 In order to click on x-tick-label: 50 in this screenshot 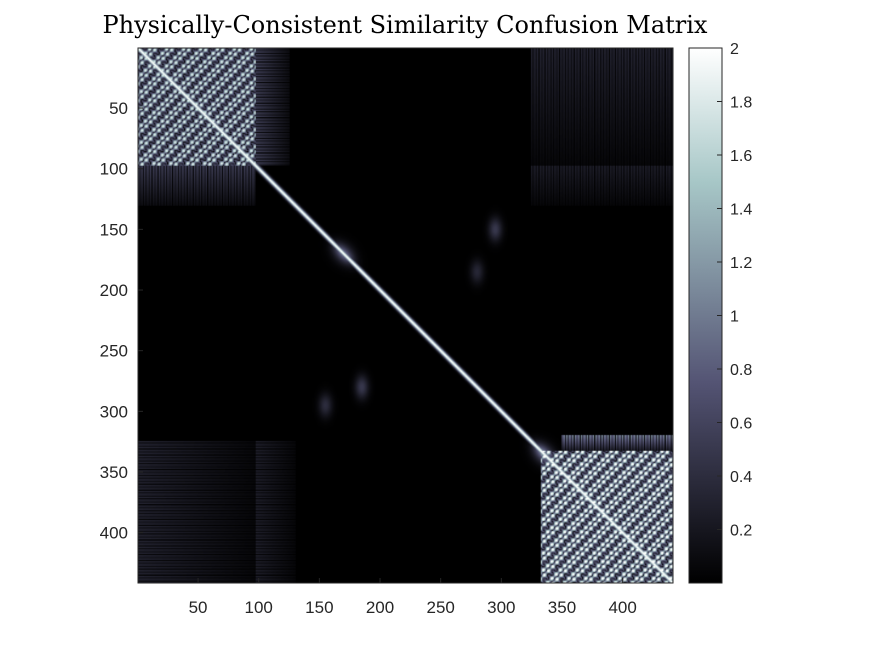, I will do `click(198, 607)`.